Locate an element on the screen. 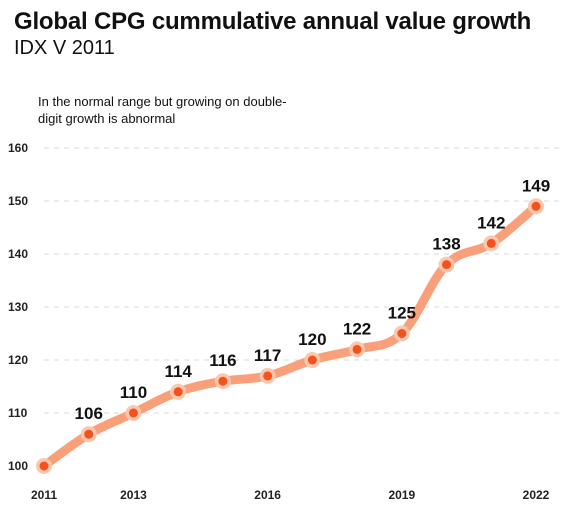  y-tick-label: 100 is located at coordinates (18, 466).